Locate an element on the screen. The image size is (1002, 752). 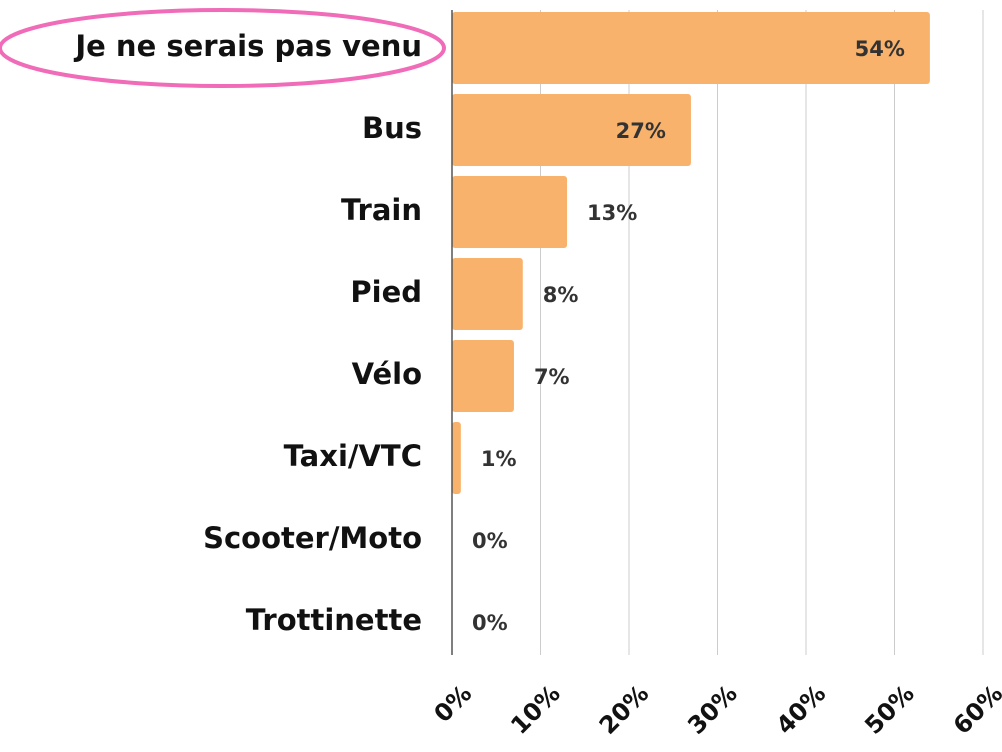
x-tick-label: 20% is located at coordinates (624, 709).